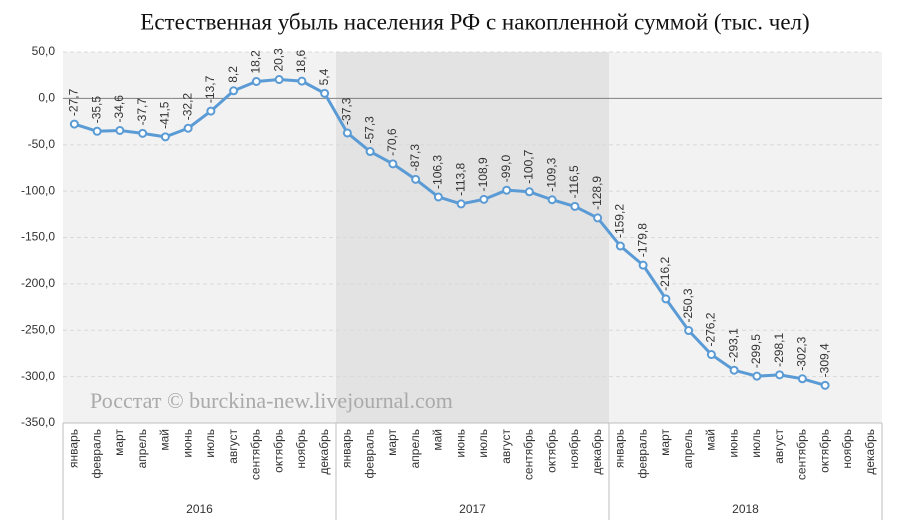  Describe the element at coordinates (392, 142) in the screenshot. I see `data-label: -70,6` at that location.